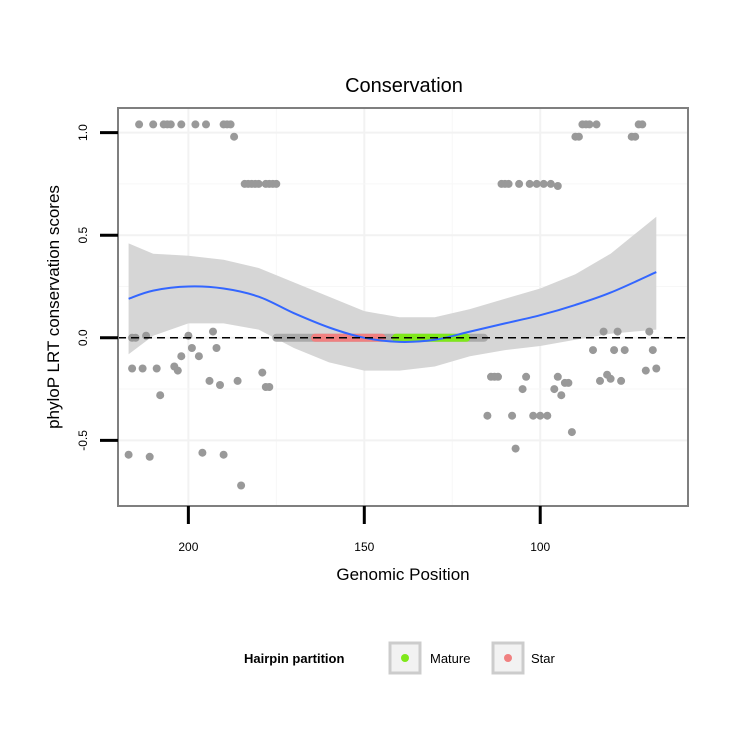 The height and width of the screenshot is (750, 750). Describe the element at coordinates (294, 658) in the screenshot. I see `legend-title: Hairpin partition` at that location.